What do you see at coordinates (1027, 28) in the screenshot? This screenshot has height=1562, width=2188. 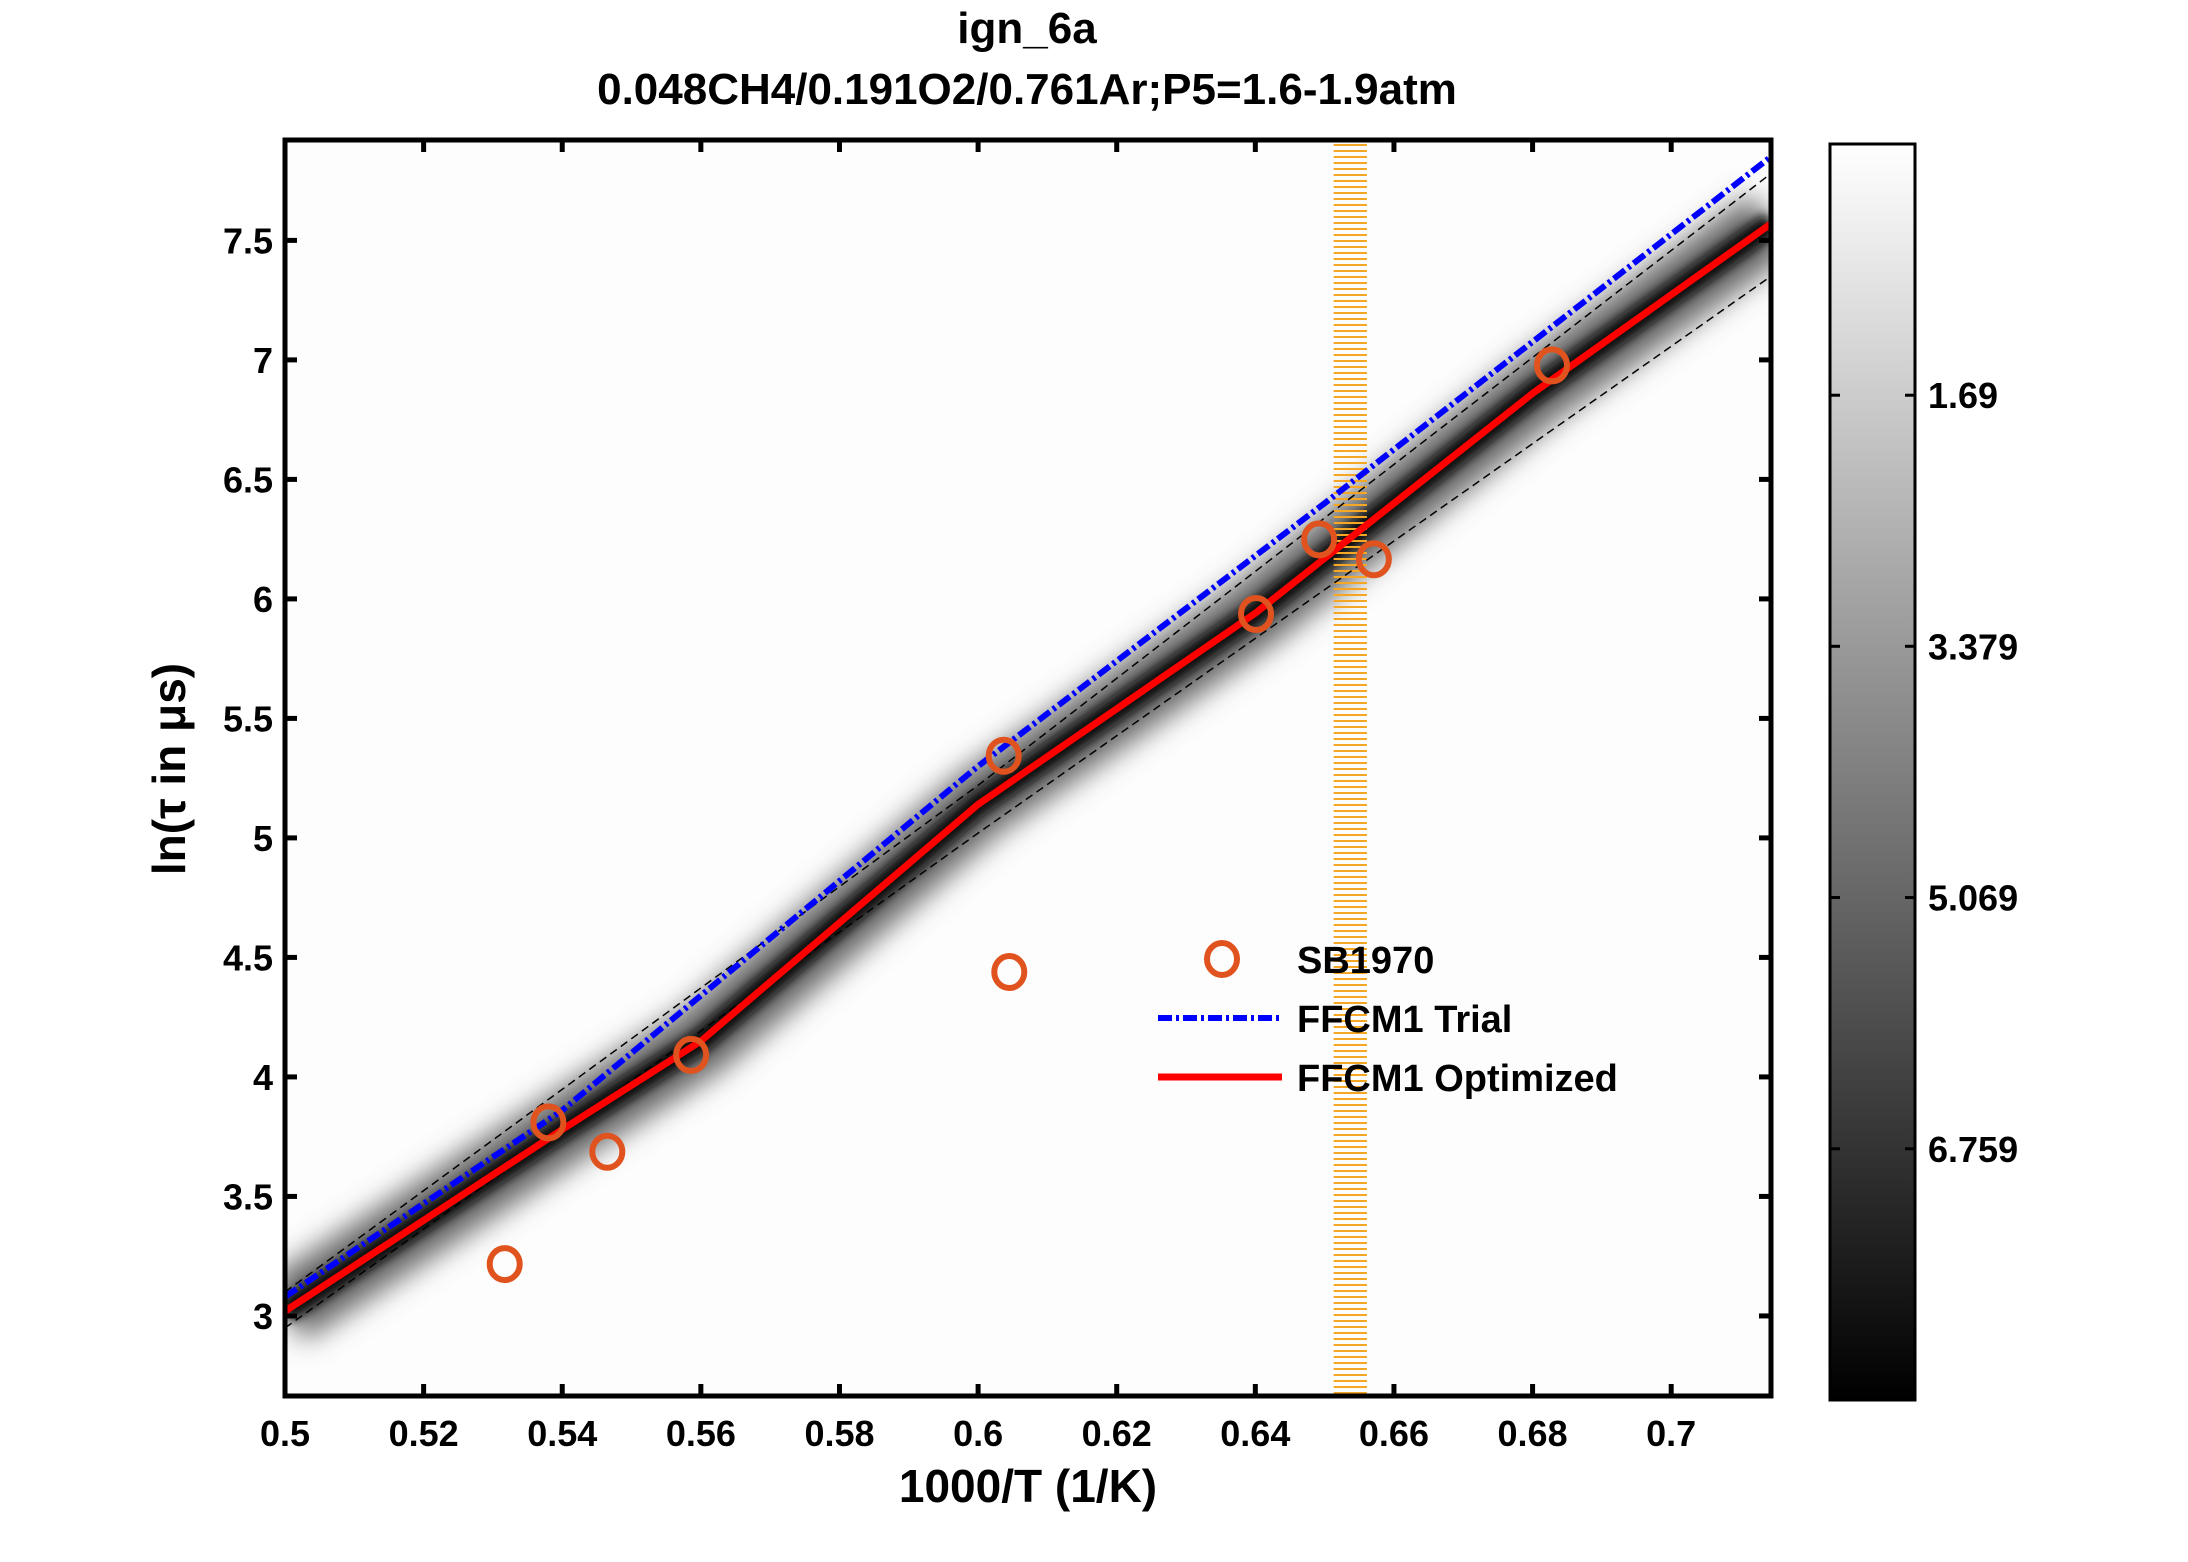 I see `chart-title: ign_6a` at bounding box center [1027, 28].